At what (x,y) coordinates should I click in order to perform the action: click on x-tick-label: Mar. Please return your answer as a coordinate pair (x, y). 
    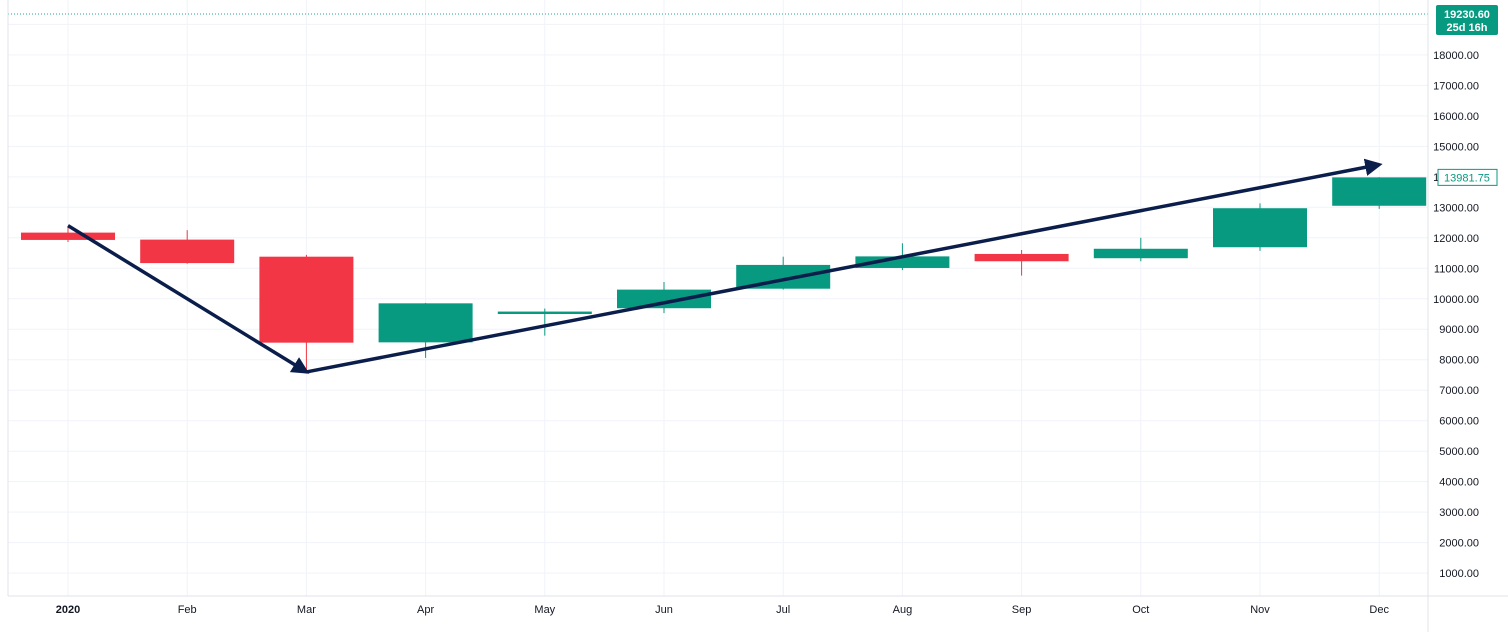
    Looking at the image, I should click on (306, 610).